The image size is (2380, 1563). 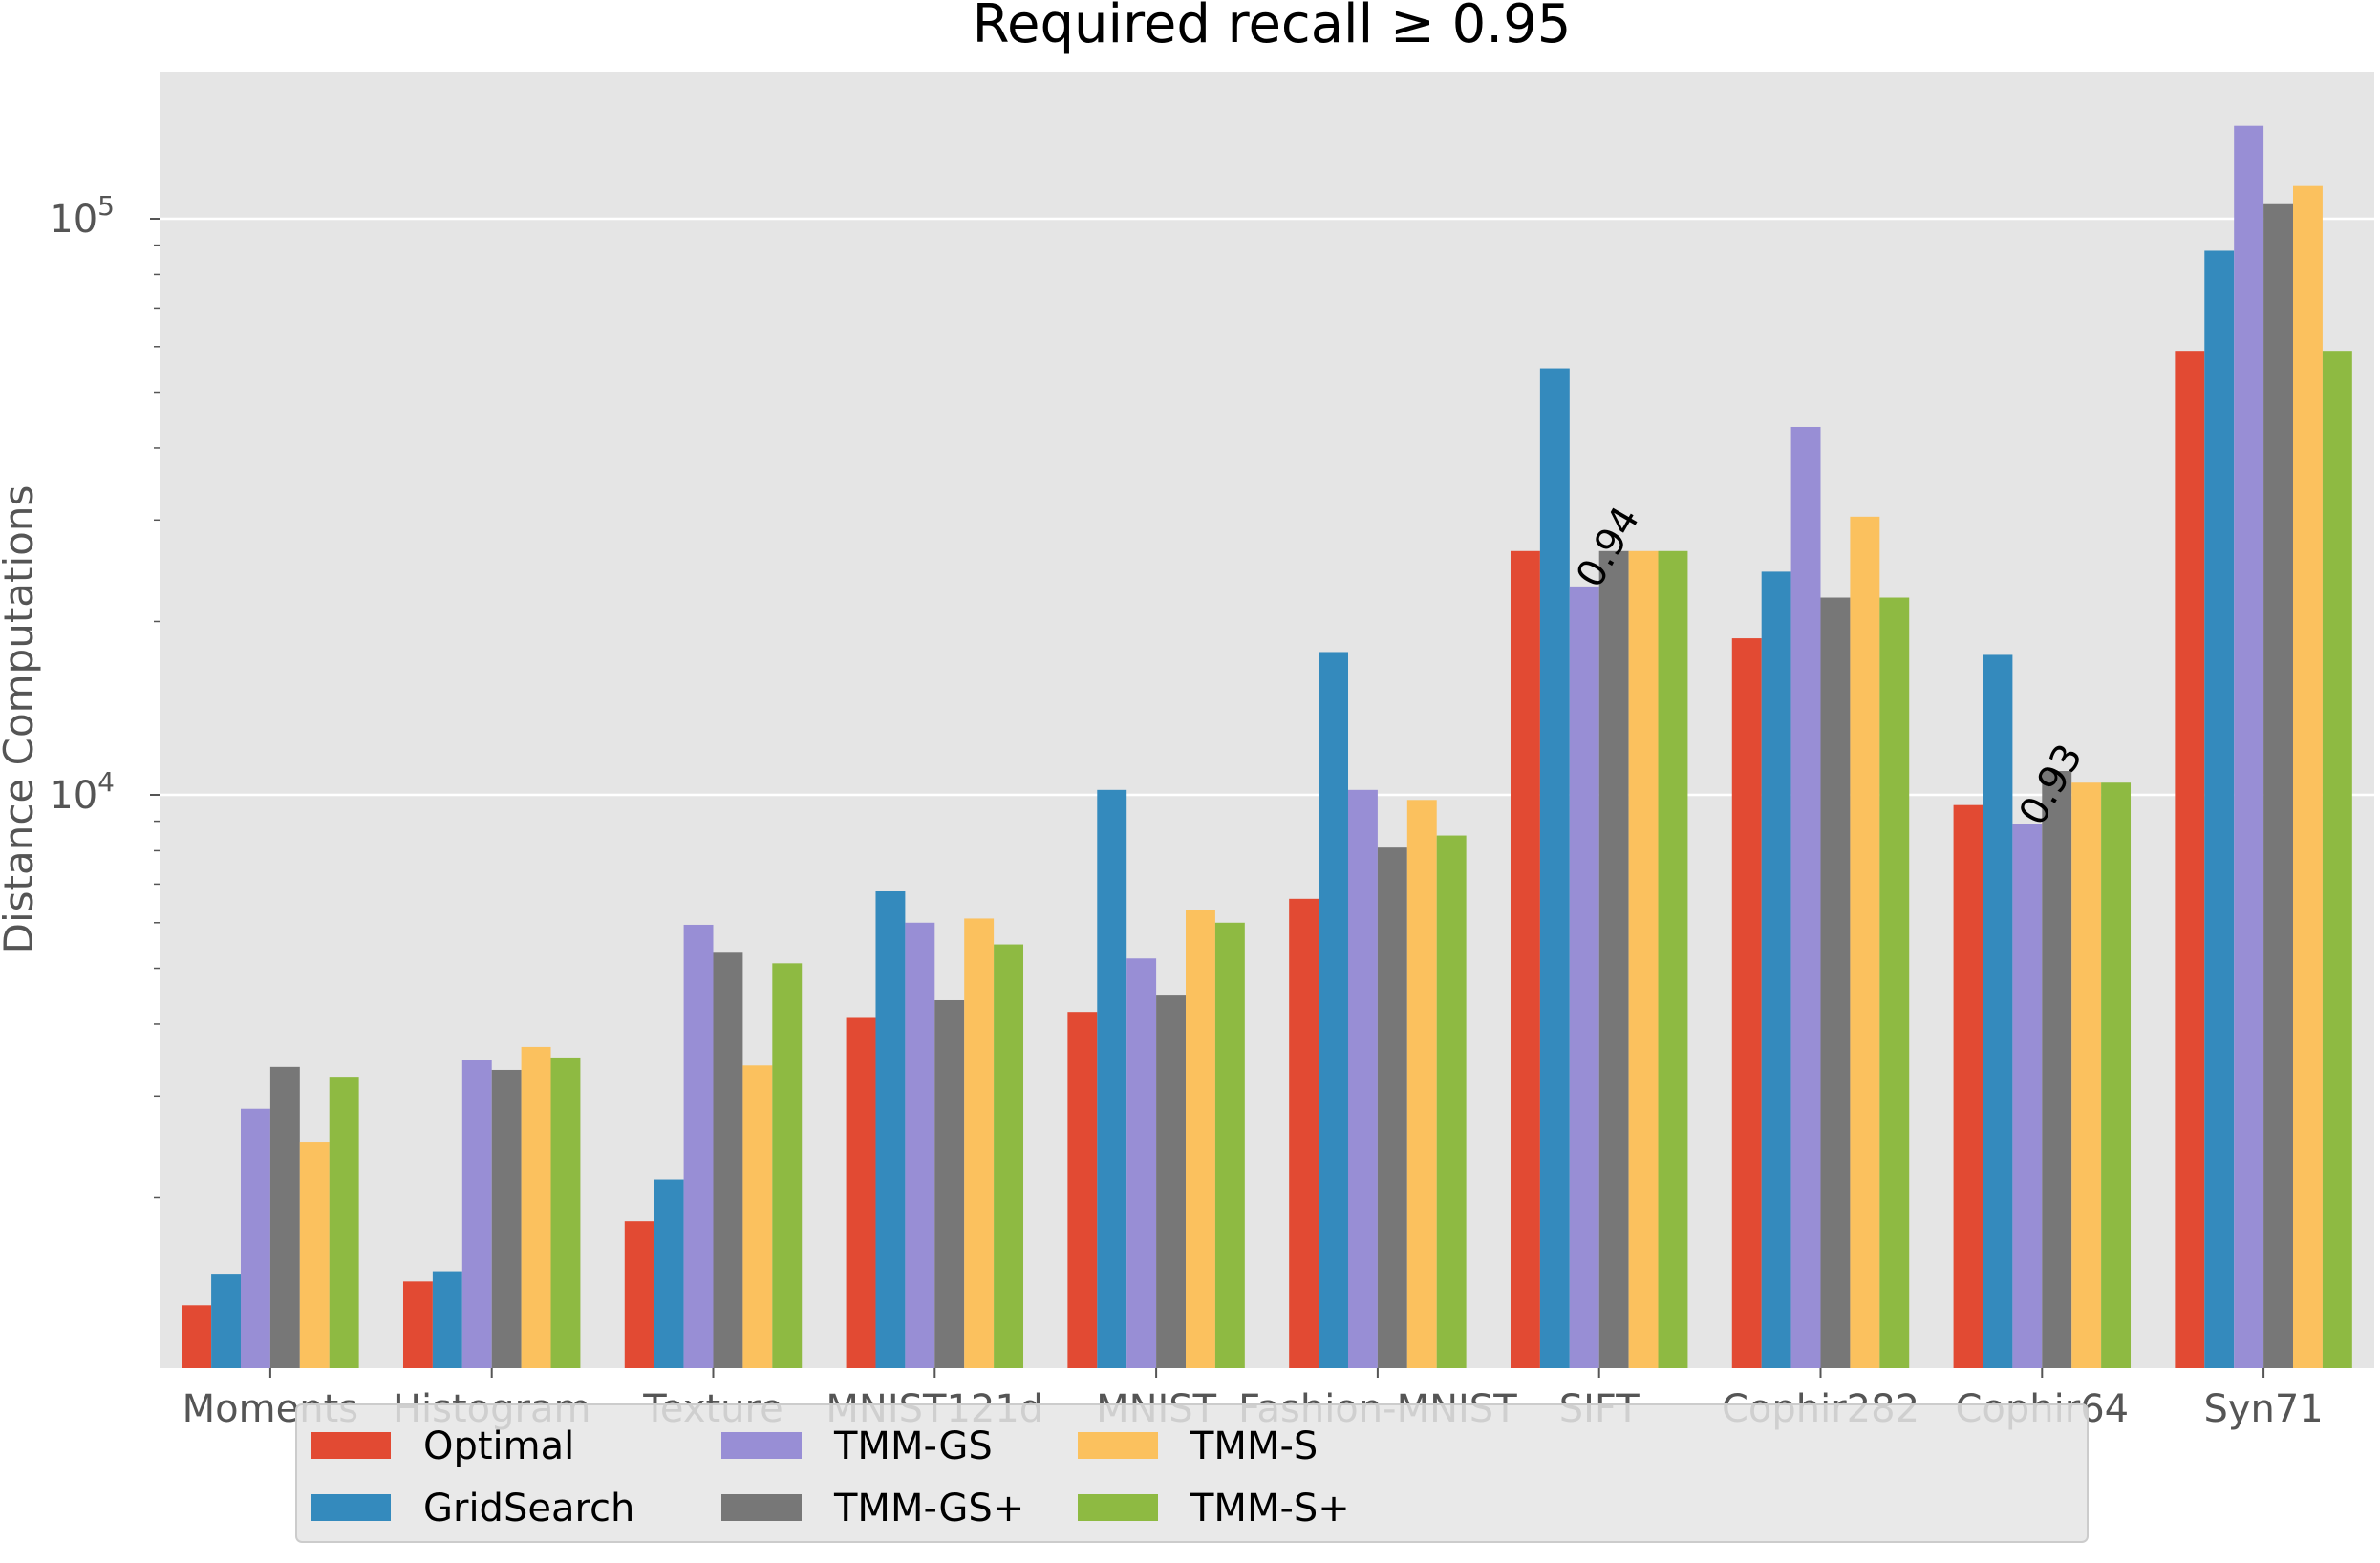 What do you see at coordinates (21, 719) in the screenshot?
I see `y-axis-label: Distance Computations` at bounding box center [21, 719].